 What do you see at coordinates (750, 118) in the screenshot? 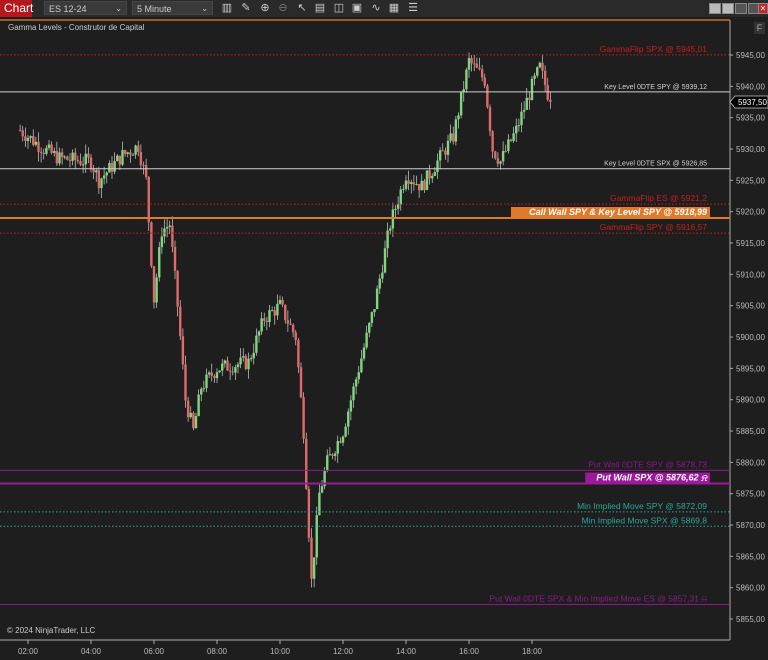
I see `price-tick-label: 5935,00` at bounding box center [750, 118].